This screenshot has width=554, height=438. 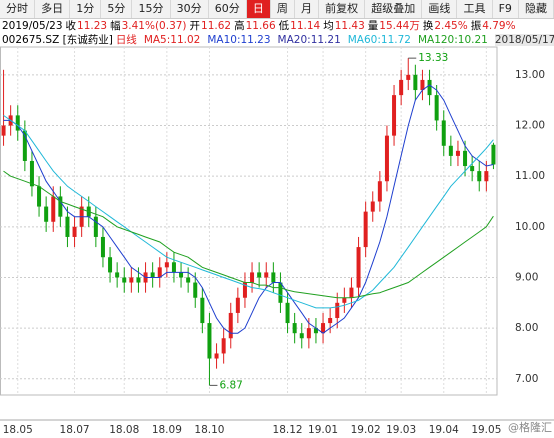 I want to click on quote-label: 开, so click(x=195, y=26).